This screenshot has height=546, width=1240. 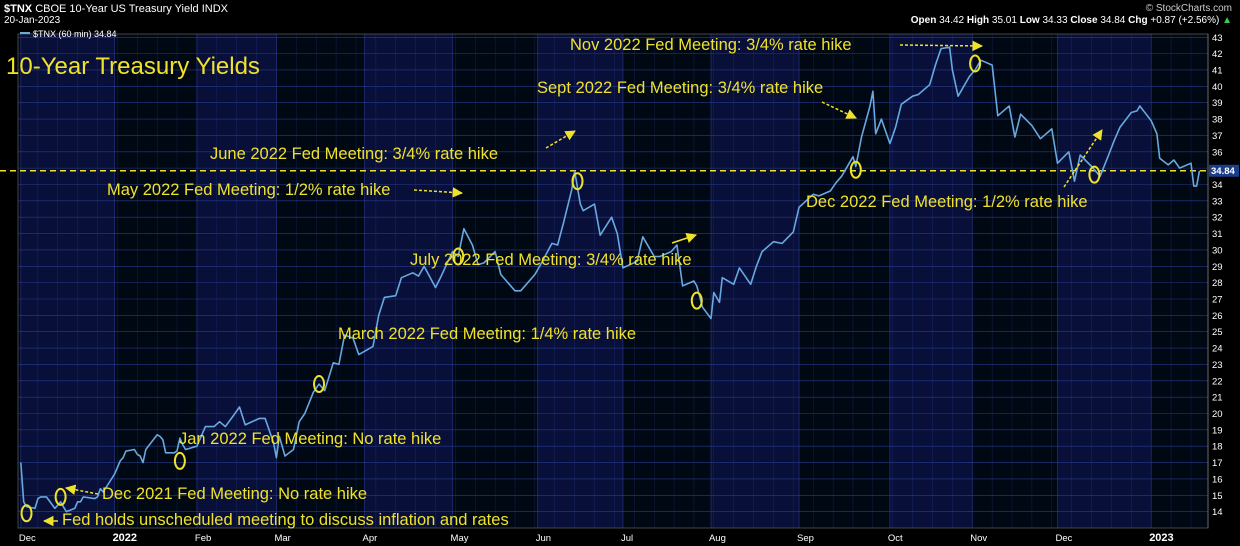 I want to click on y-tick-label: 40, so click(x=1217, y=87).